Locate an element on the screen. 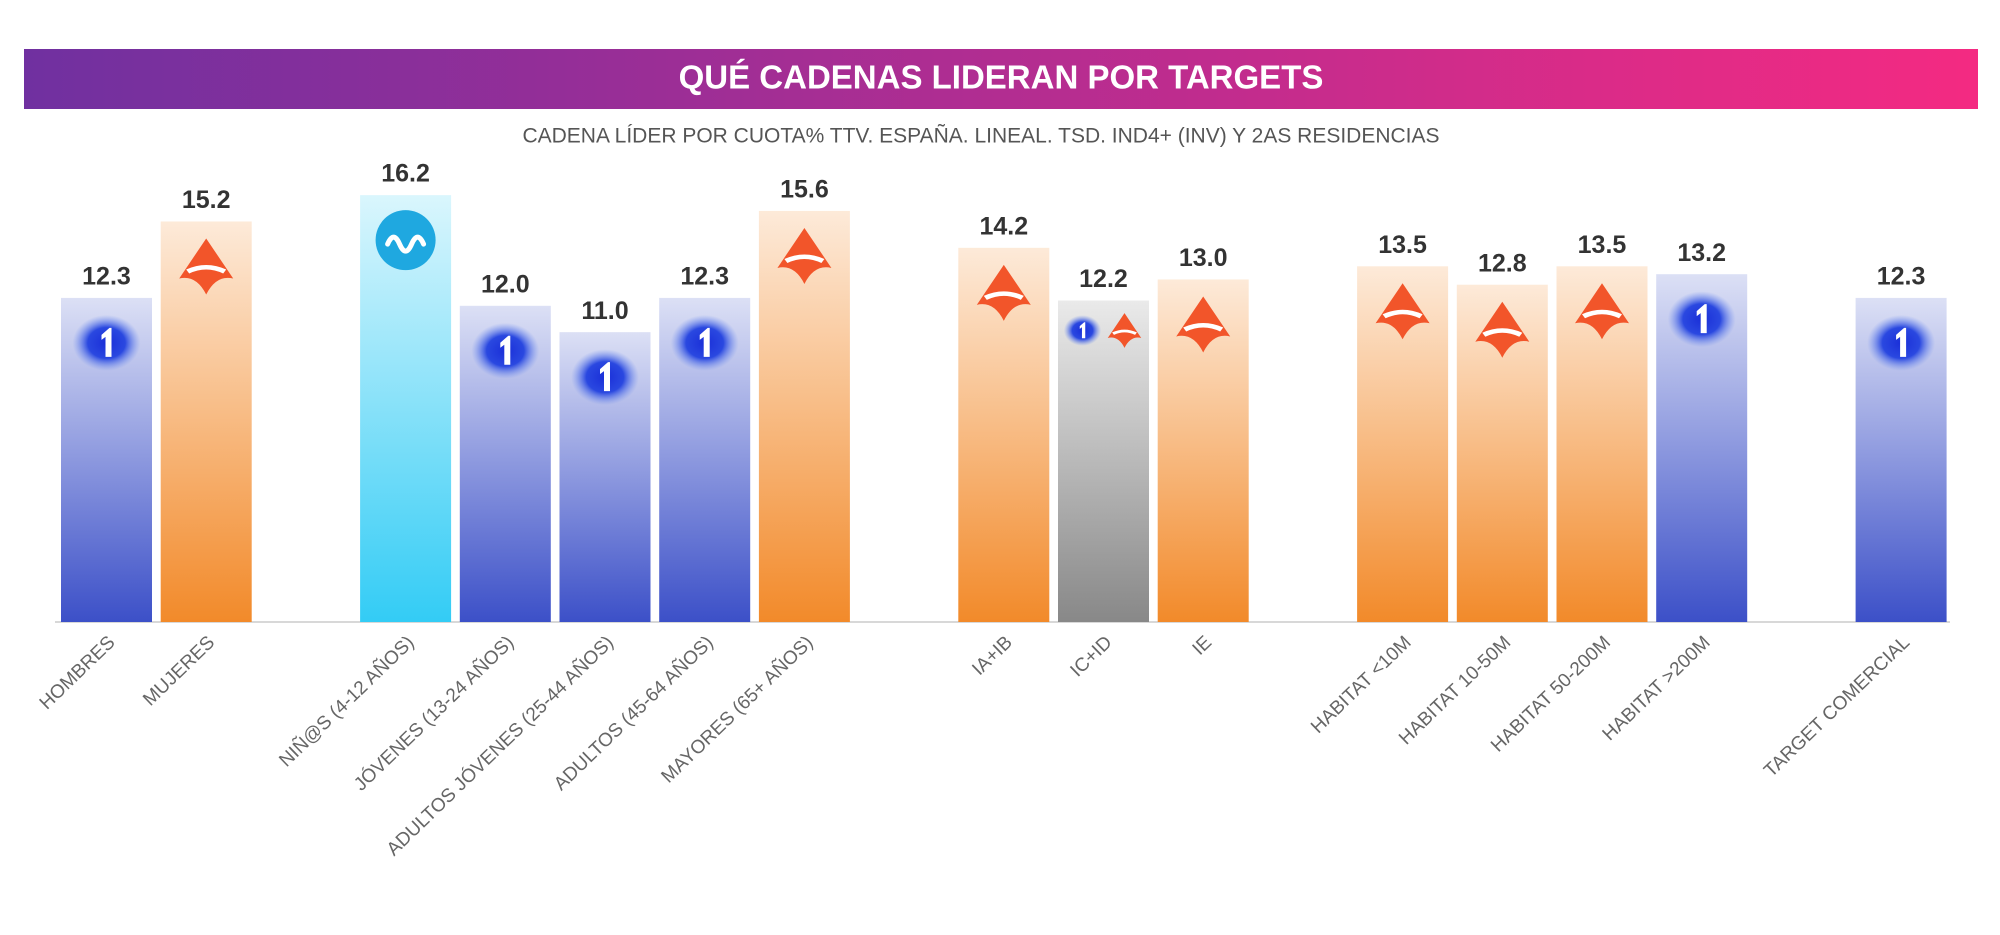 This screenshot has height=935, width=2000. value-label: 15.6 is located at coordinates (804, 190).